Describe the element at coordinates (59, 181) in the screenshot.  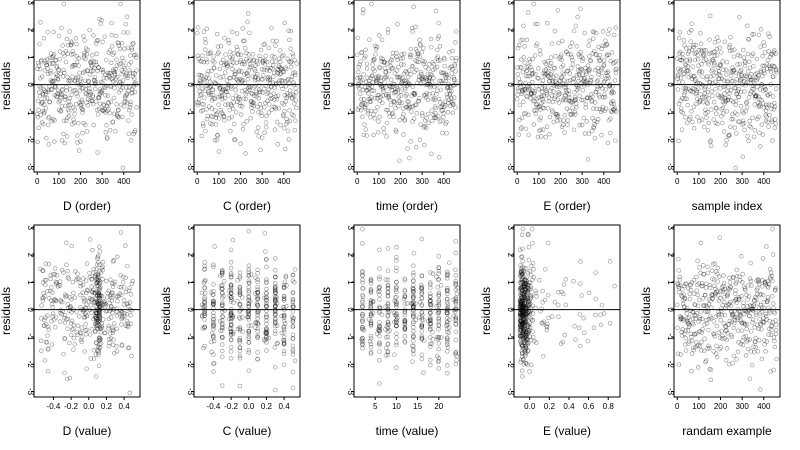
I see `x-tick-label: 100` at that location.